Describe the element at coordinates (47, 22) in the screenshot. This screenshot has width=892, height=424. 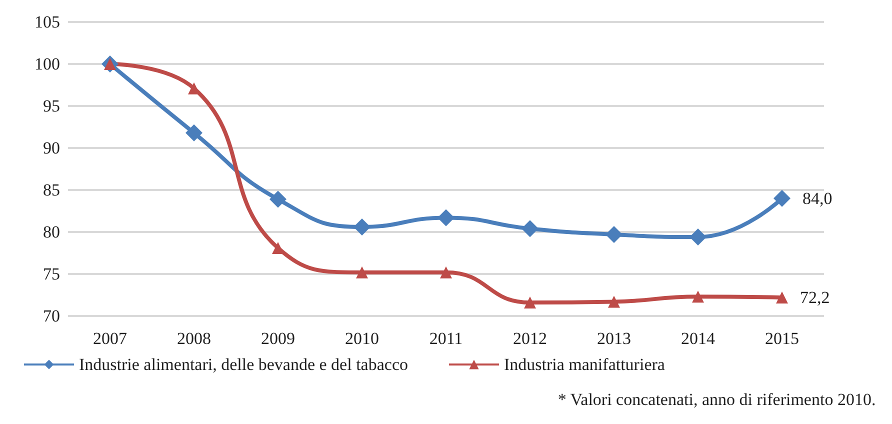
I see `y-tick-label: 105` at that location.